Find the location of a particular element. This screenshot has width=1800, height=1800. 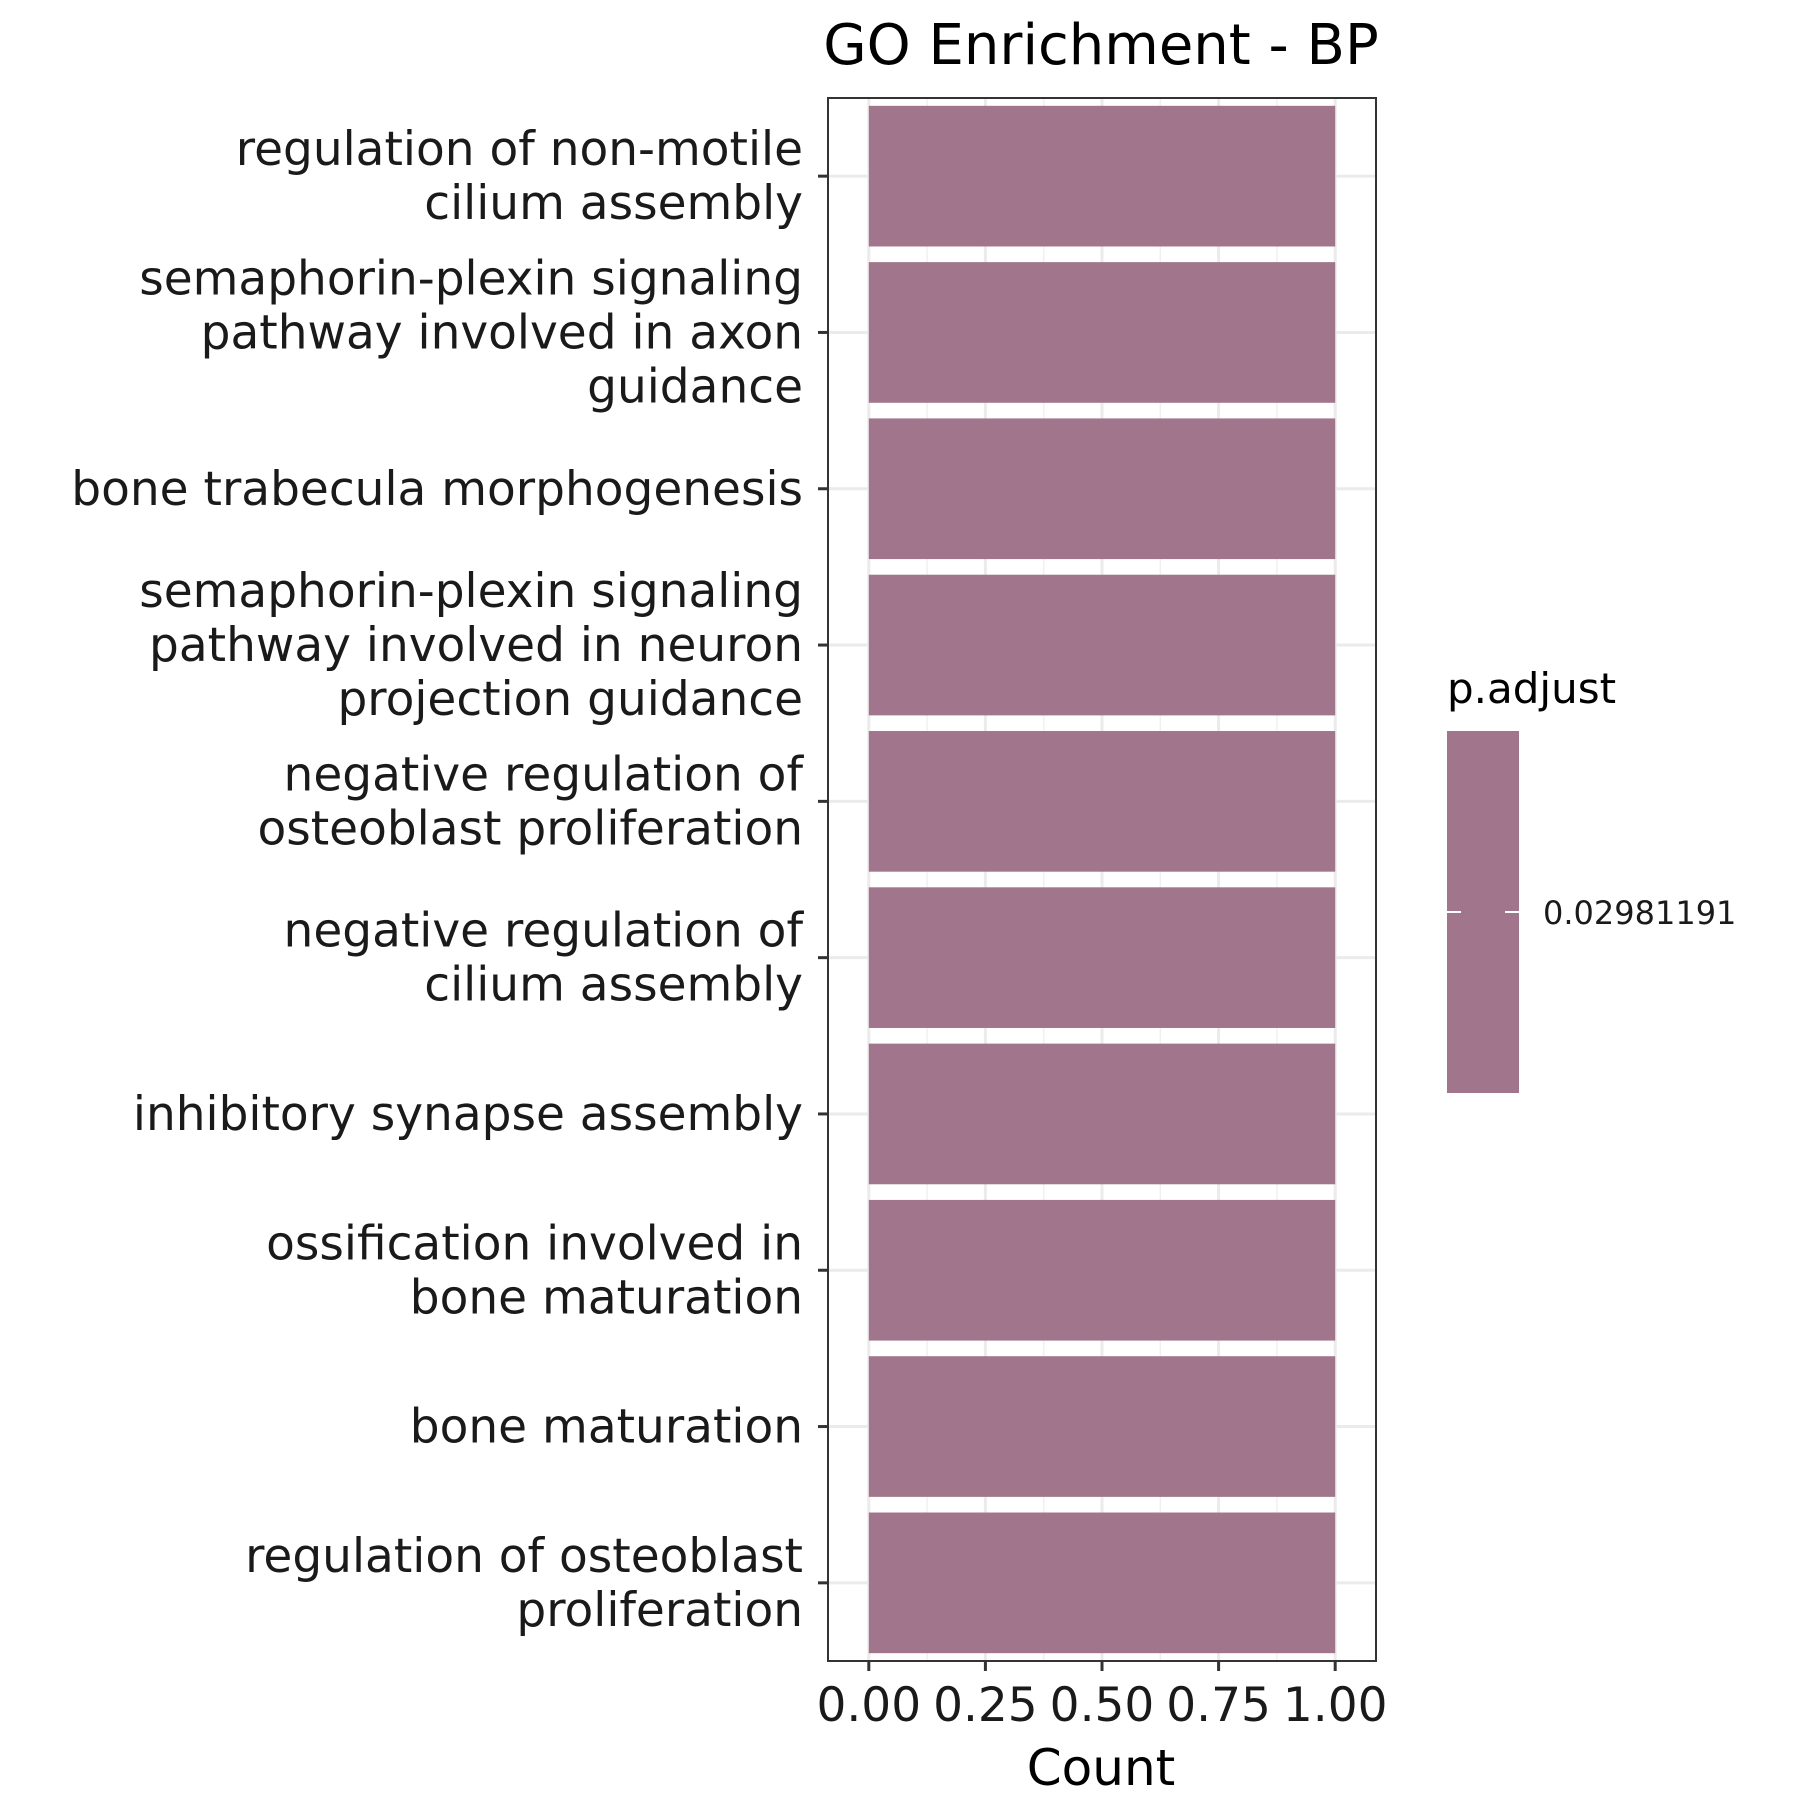

x-axis: 0.00 0.25 0.50 0.75 1.00 is located at coordinates (1102, 1697).